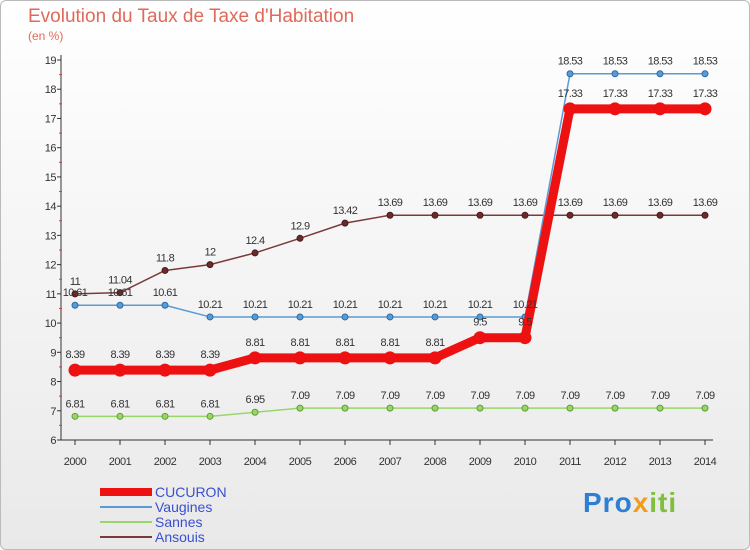 The image size is (750, 550). Describe the element at coordinates (191, 492) in the screenshot. I see `legend-label-cucuron: CUCURON` at that location.